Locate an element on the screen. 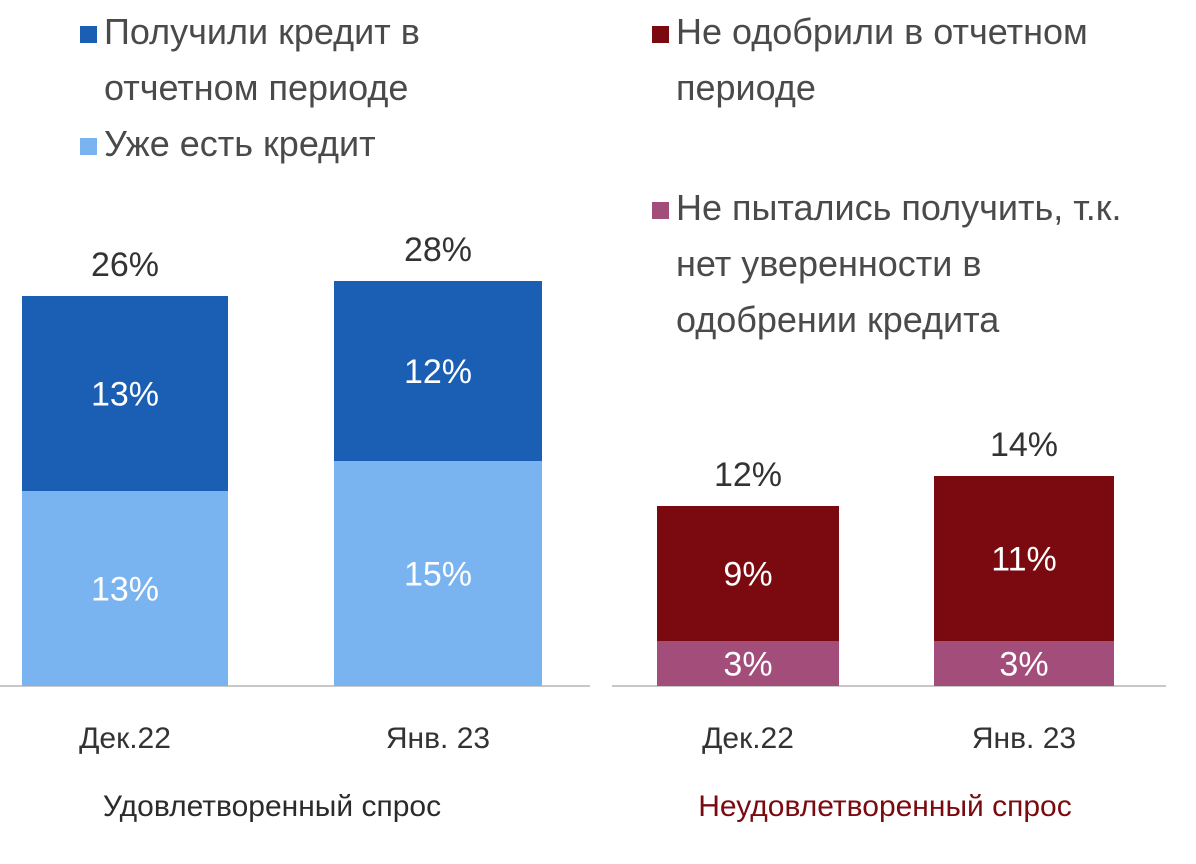 The image size is (1196, 864). category-label-satisfied-1: Янв. 23 is located at coordinates (438, 738).